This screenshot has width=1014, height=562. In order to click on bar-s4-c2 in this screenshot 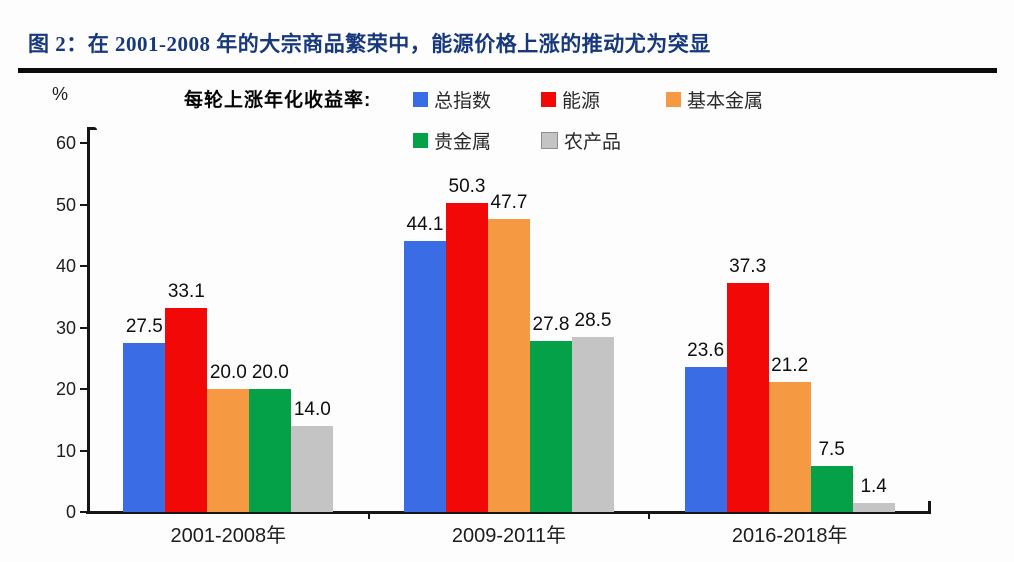, I will do `click(873, 507)`.